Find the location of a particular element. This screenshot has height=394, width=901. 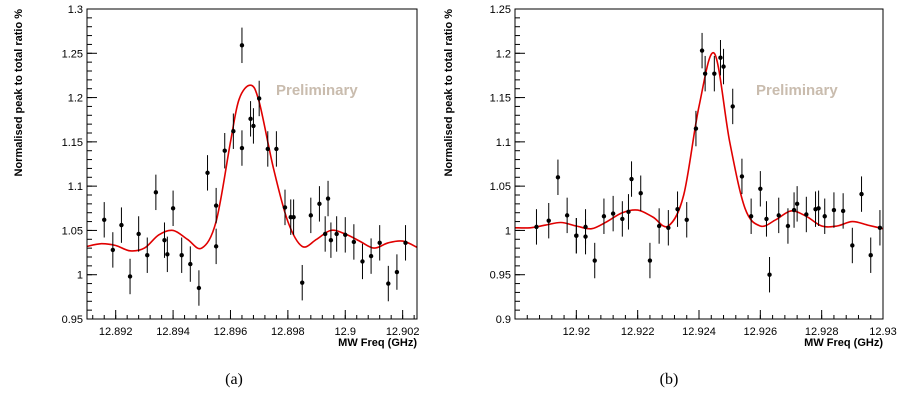

y-tick-label: 1.15 is located at coordinates (72, 143).